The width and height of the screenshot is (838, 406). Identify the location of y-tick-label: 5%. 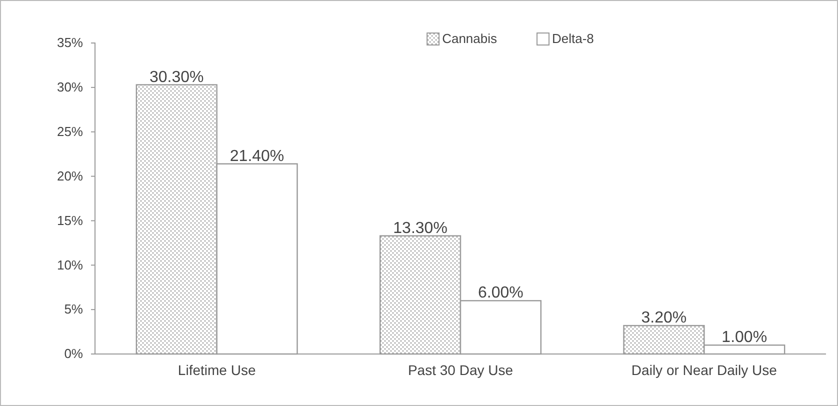
(74, 309).